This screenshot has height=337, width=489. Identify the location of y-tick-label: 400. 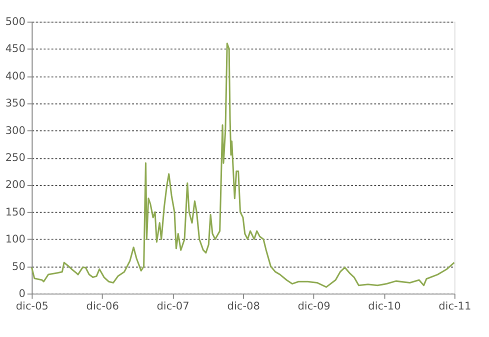
(15, 76).